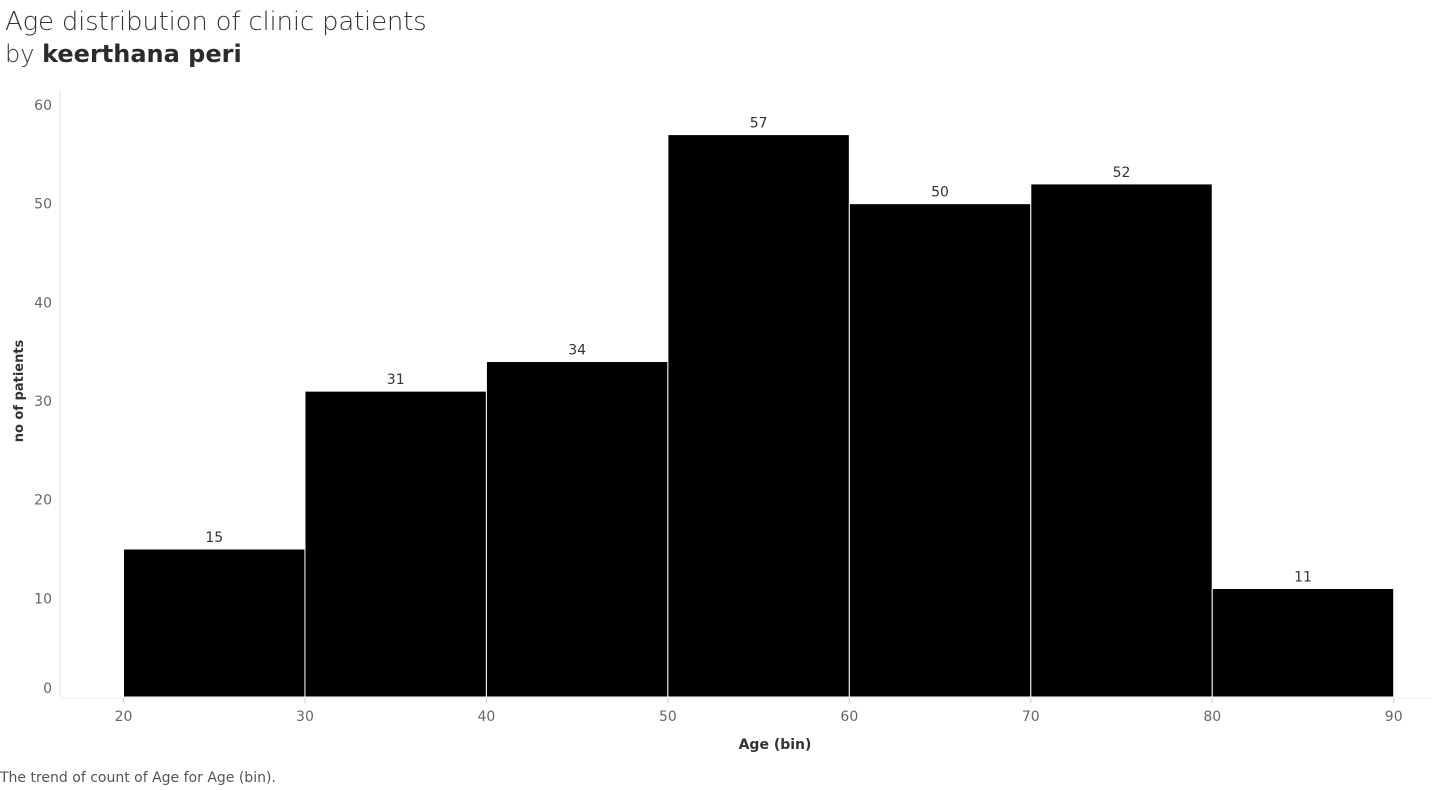 Image resolution: width=1432 pixels, height=790 pixels. I want to click on author-name: keerthana peri, so click(142, 53).